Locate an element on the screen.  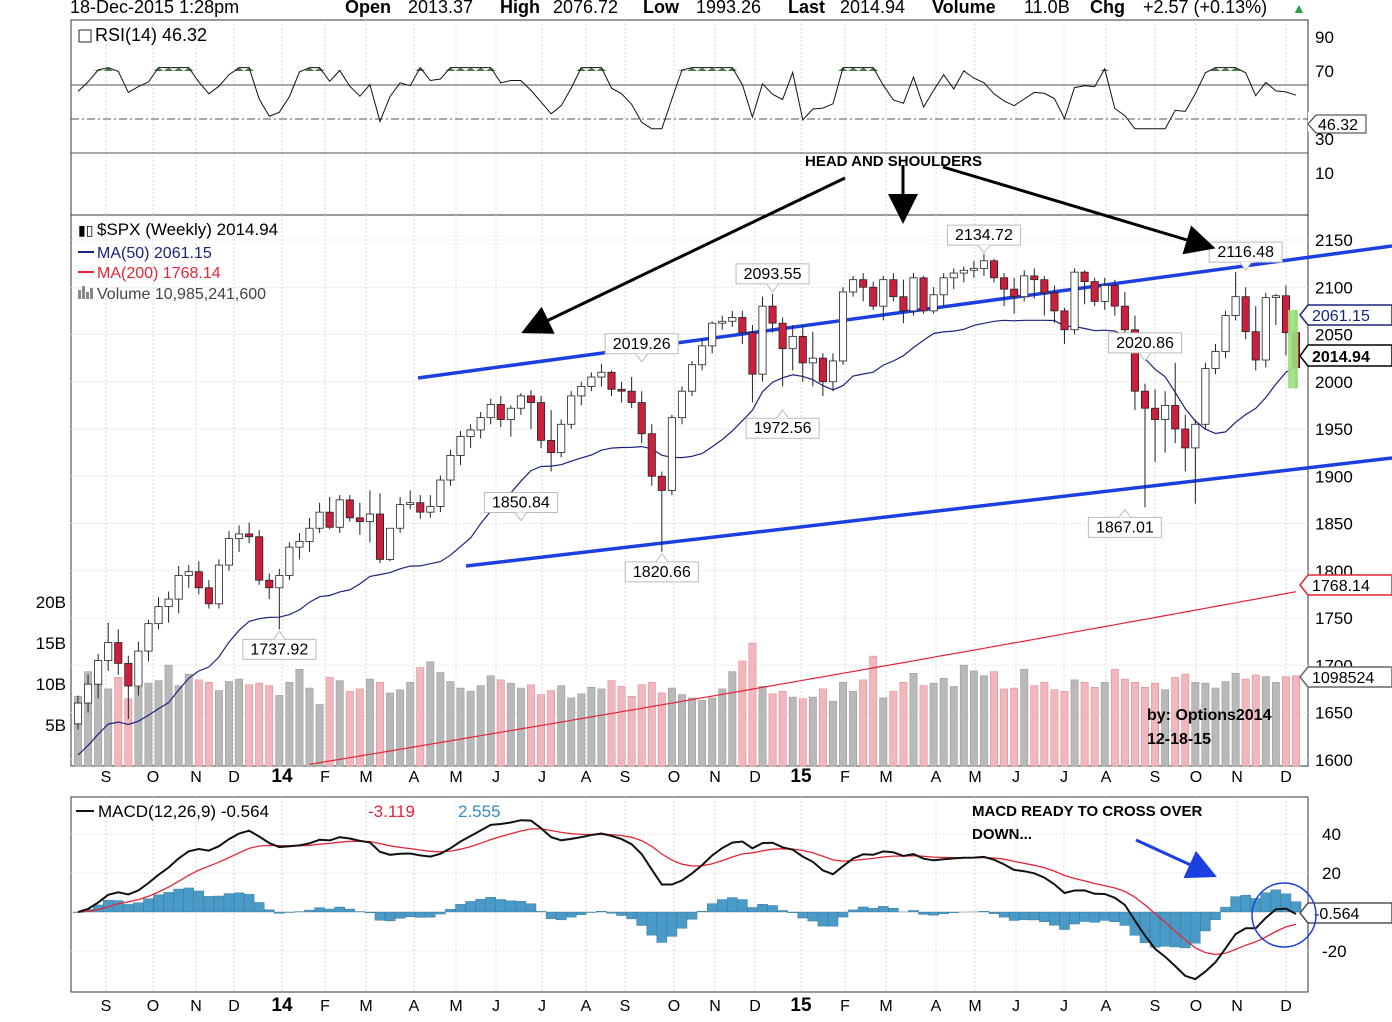
month-label: N is located at coordinates (196, 777).